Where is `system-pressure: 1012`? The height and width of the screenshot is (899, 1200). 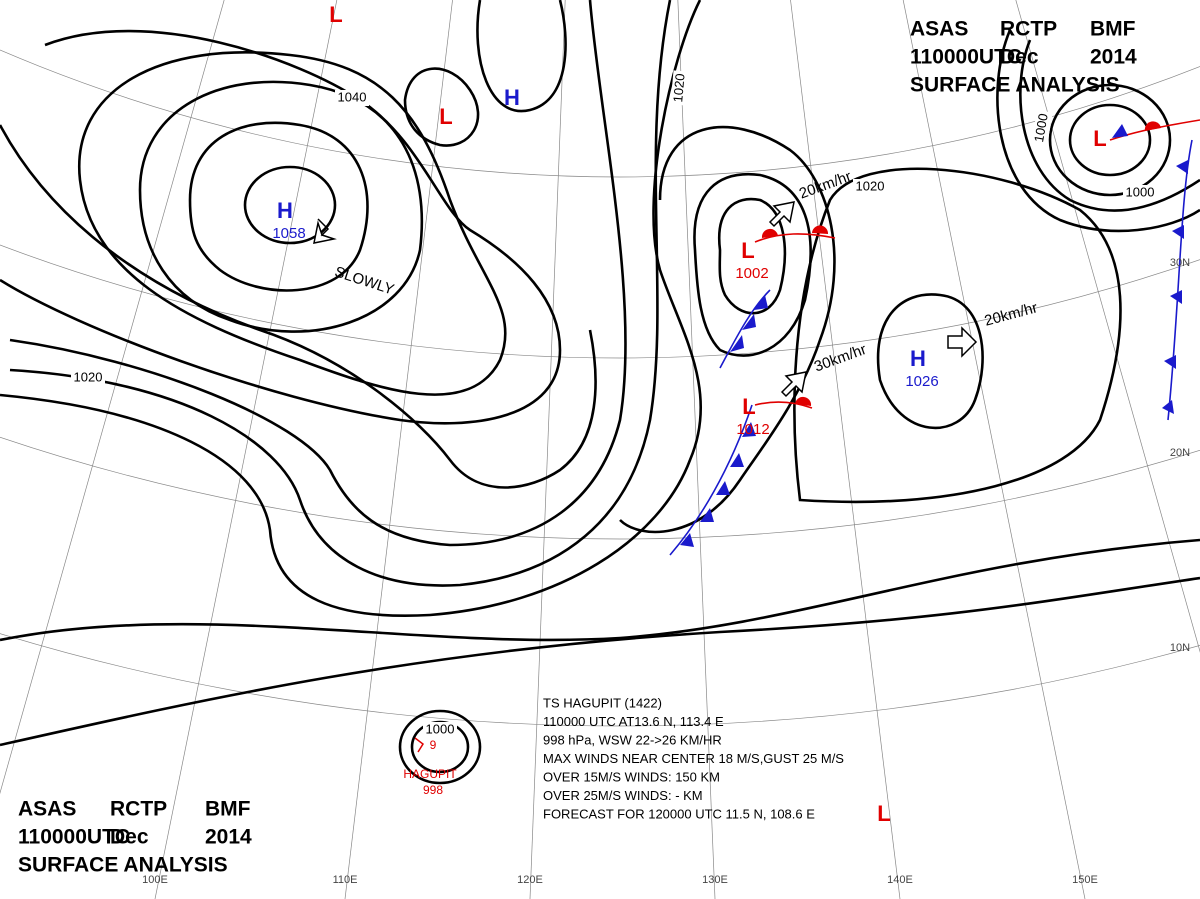
system-pressure: 1012 is located at coordinates (752, 429).